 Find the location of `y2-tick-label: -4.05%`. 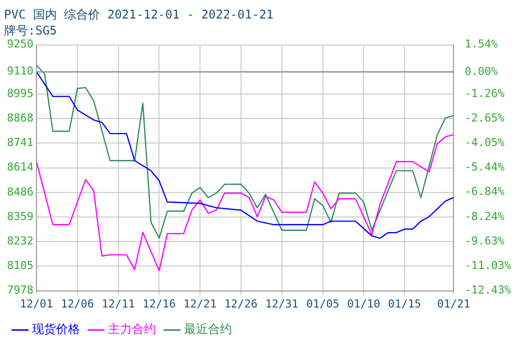

y2-tick-label: -4.05% is located at coordinates (484, 143).